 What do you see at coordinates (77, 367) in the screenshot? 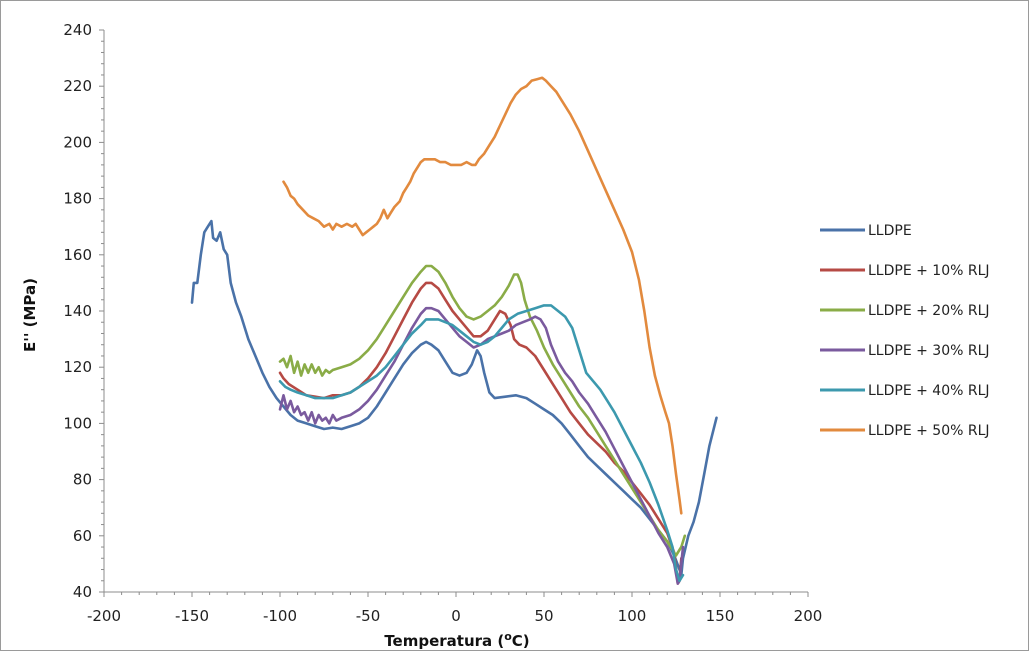
I see `y-tick-label: 120` at bounding box center [77, 367].